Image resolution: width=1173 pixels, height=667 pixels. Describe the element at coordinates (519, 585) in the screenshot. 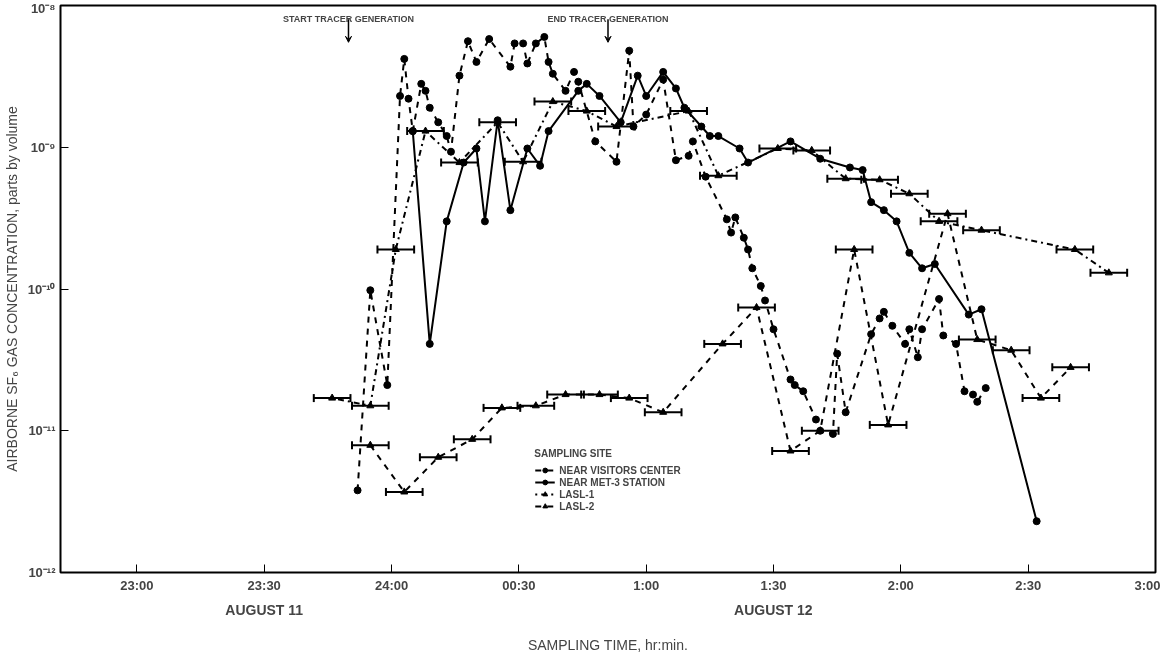

I see `x-tick-label: 00:30` at that location.